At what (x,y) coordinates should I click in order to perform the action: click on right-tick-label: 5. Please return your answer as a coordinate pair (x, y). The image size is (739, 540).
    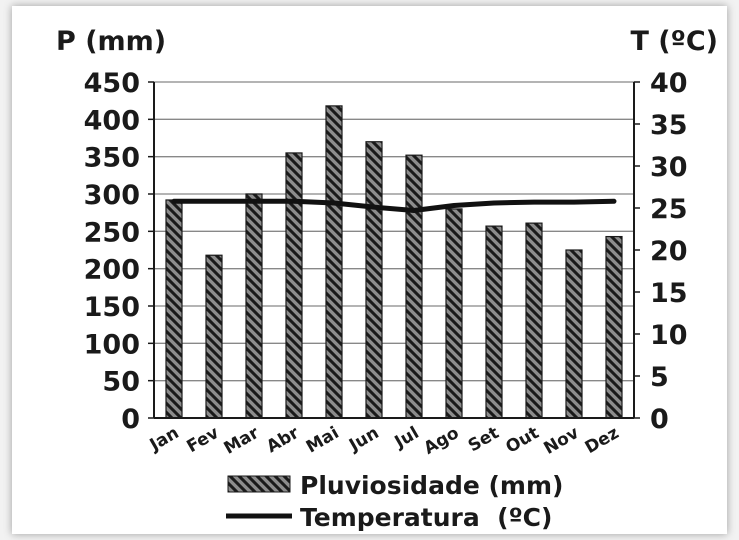
    Looking at the image, I should click on (659, 377).